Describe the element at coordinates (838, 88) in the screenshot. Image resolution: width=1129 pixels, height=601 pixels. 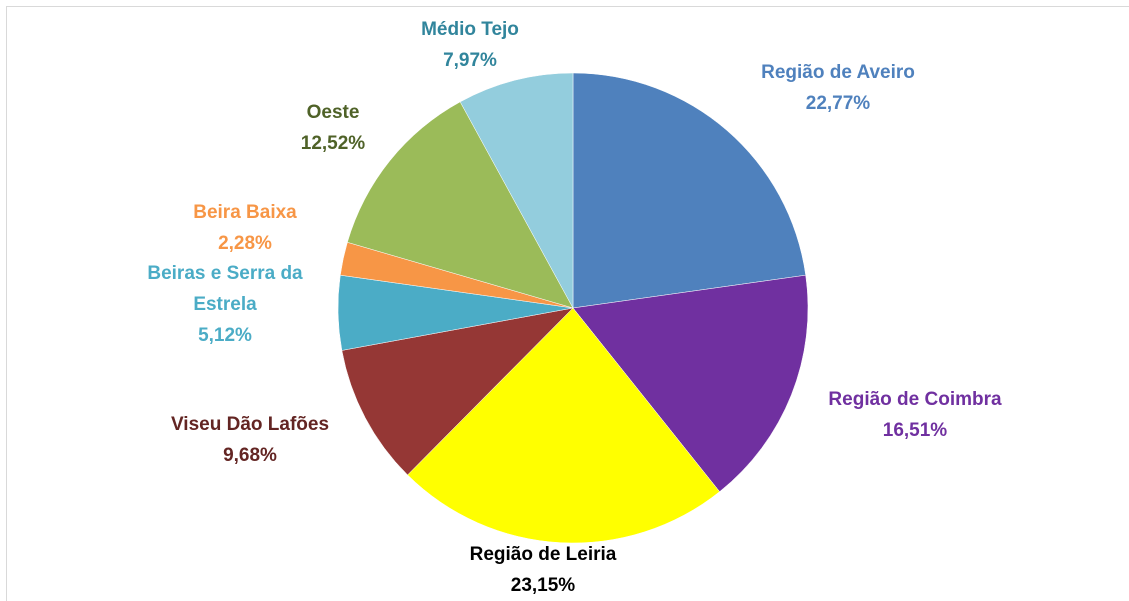
I see `data-label: Região de Aveiro 22,77%` at that location.